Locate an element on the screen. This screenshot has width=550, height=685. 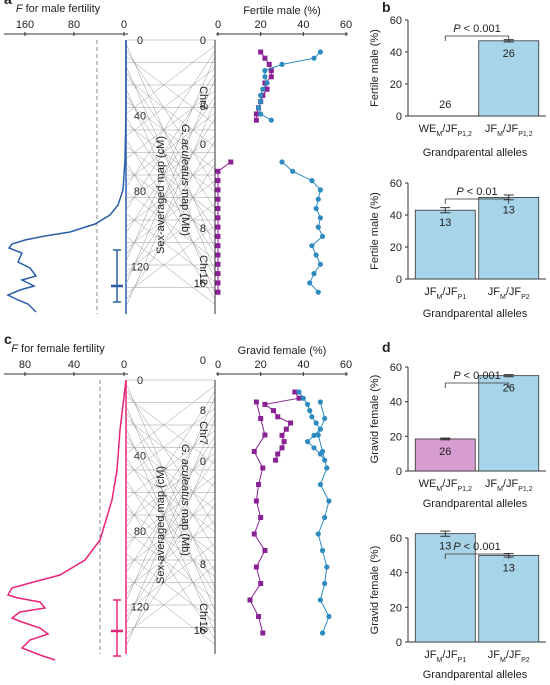
chr-label: Chr7 is located at coordinates (203, 98).